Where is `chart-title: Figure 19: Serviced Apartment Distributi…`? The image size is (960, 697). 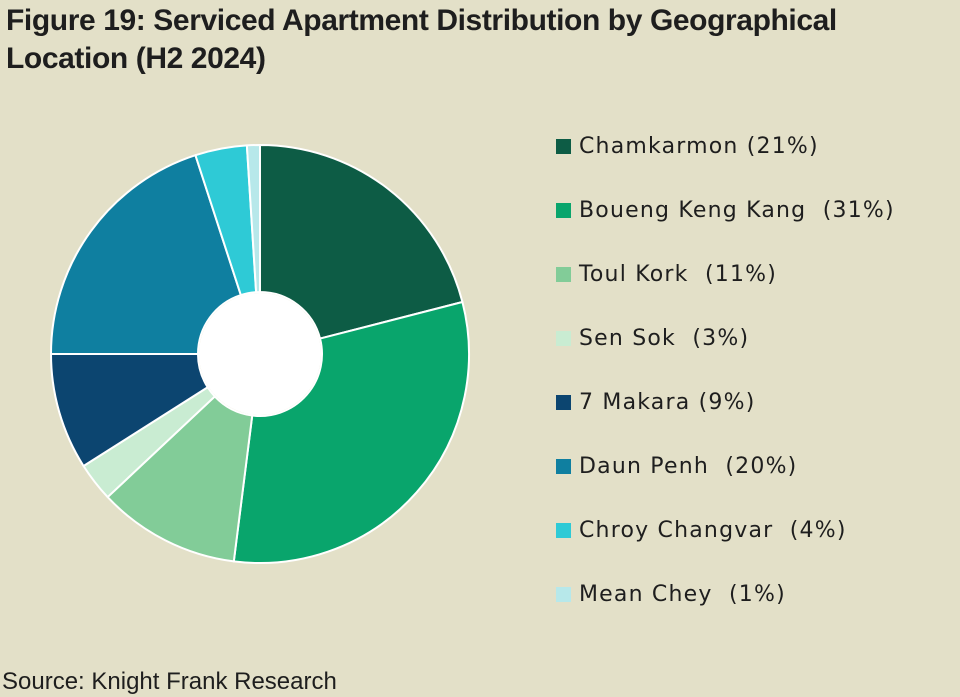
chart-title: Figure 19: Serviced Apartment Distributi… is located at coordinates (421, 39).